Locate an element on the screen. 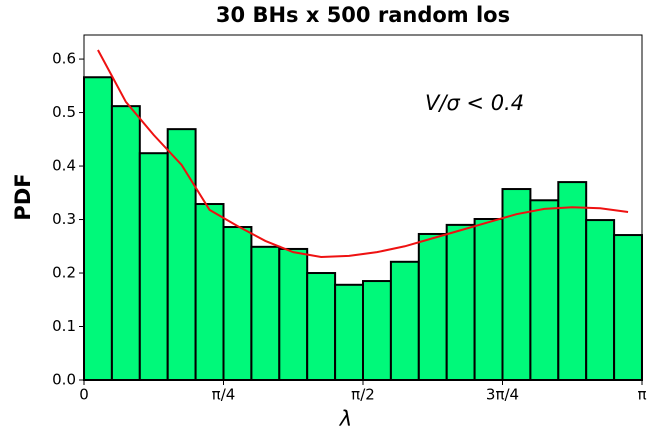 This screenshot has width=648, height=432. x-tick-label: 3π/4 is located at coordinates (502, 395).